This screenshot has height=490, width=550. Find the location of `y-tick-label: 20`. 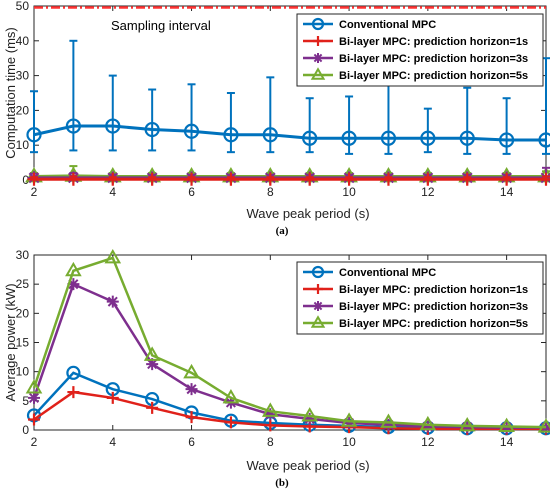

y-tick-label: 20 is located at coordinates (23, 313).